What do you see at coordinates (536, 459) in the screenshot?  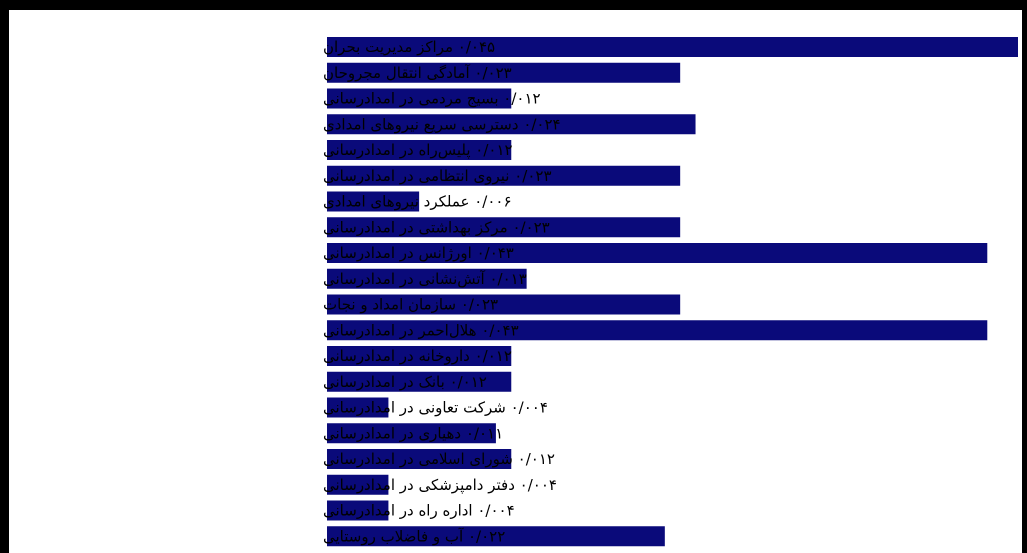 I see `value-label-16: ۰/۰۱۲` at bounding box center [536, 459].